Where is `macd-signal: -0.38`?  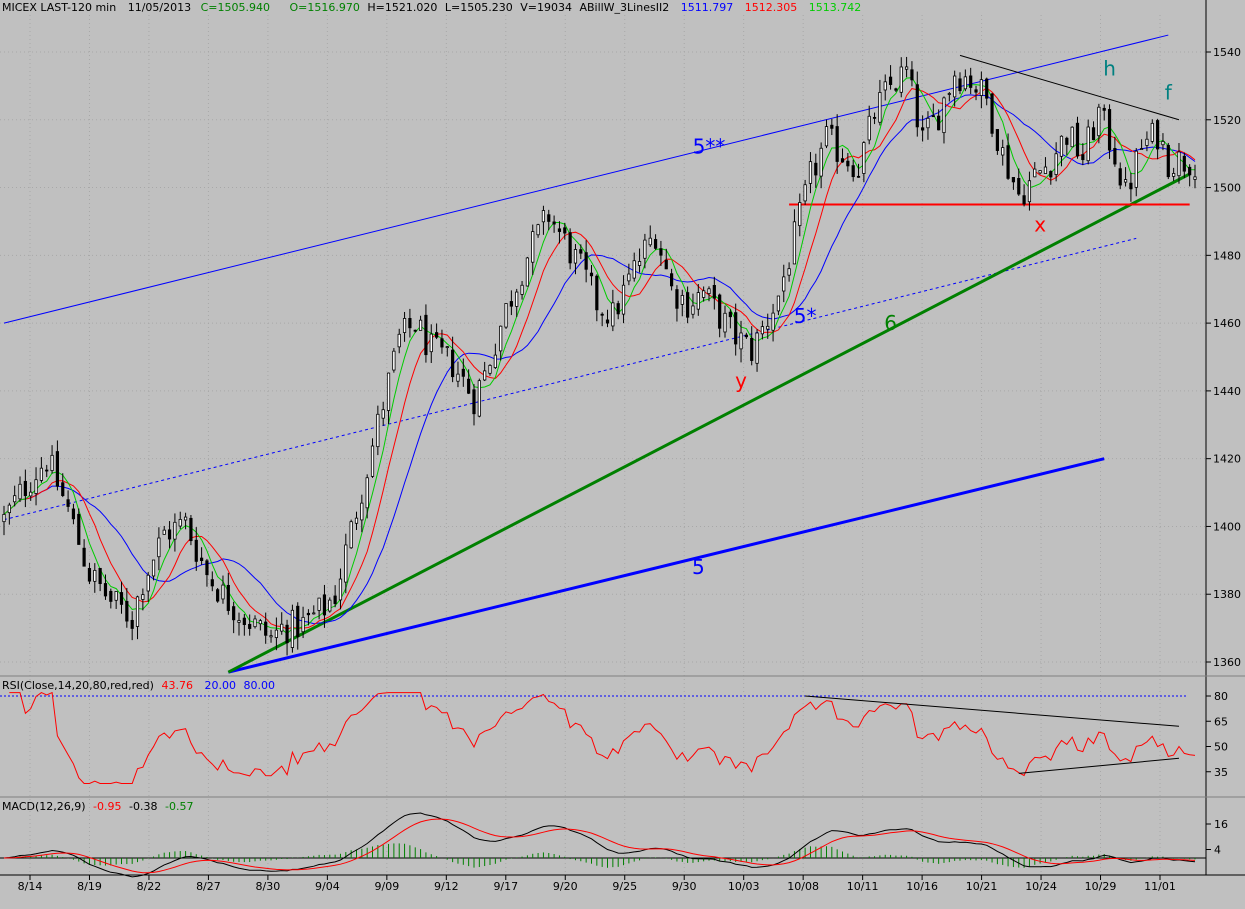 macd-signal: -0.38 is located at coordinates (143, 806).